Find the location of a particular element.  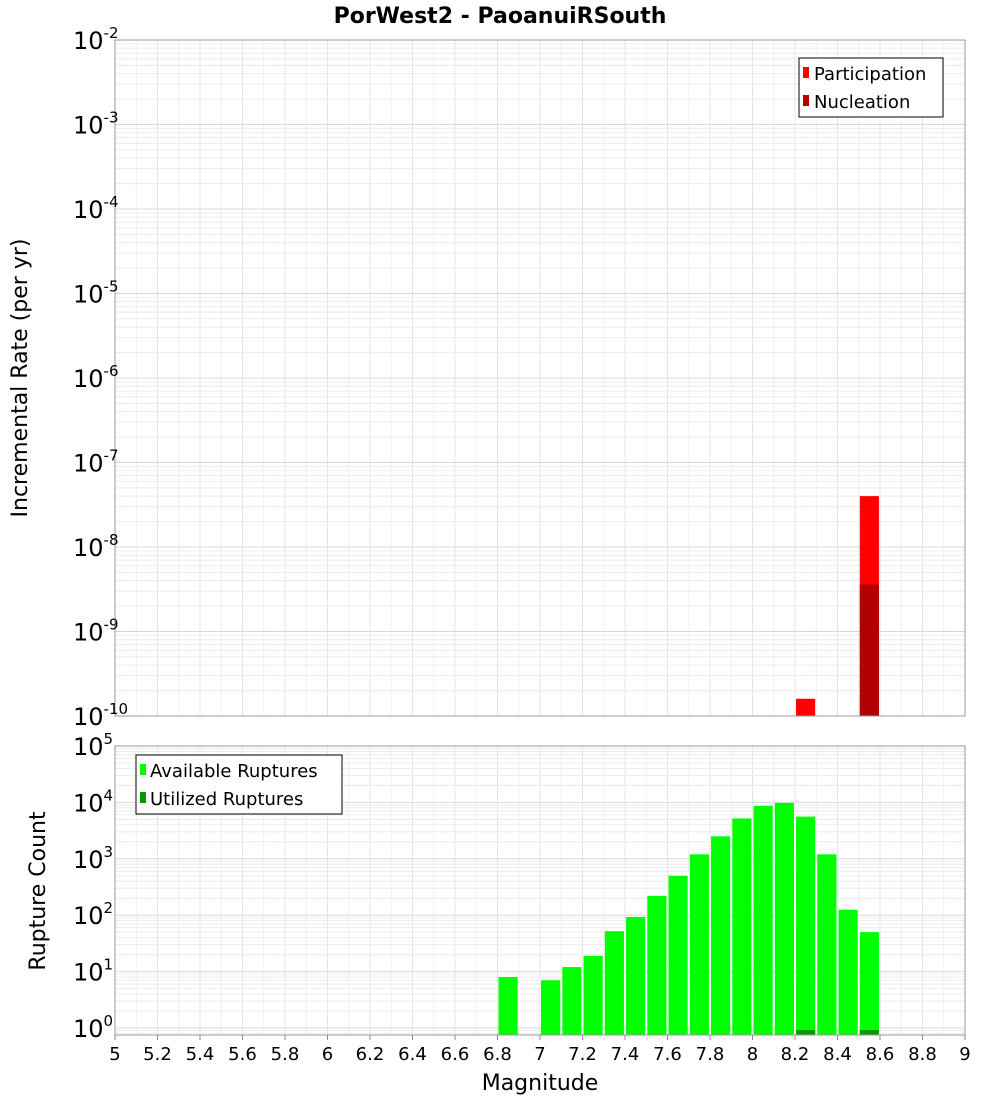

rate-y-ticks: 10⁻² 10⁻³ 10⁻⁴ 10⁻⁵ 10⁻⁶ 10⁻⁷ 10⁻⁸ 10⁻⁹ 10⁻¹⁰ is located at coordinates (100, 377).